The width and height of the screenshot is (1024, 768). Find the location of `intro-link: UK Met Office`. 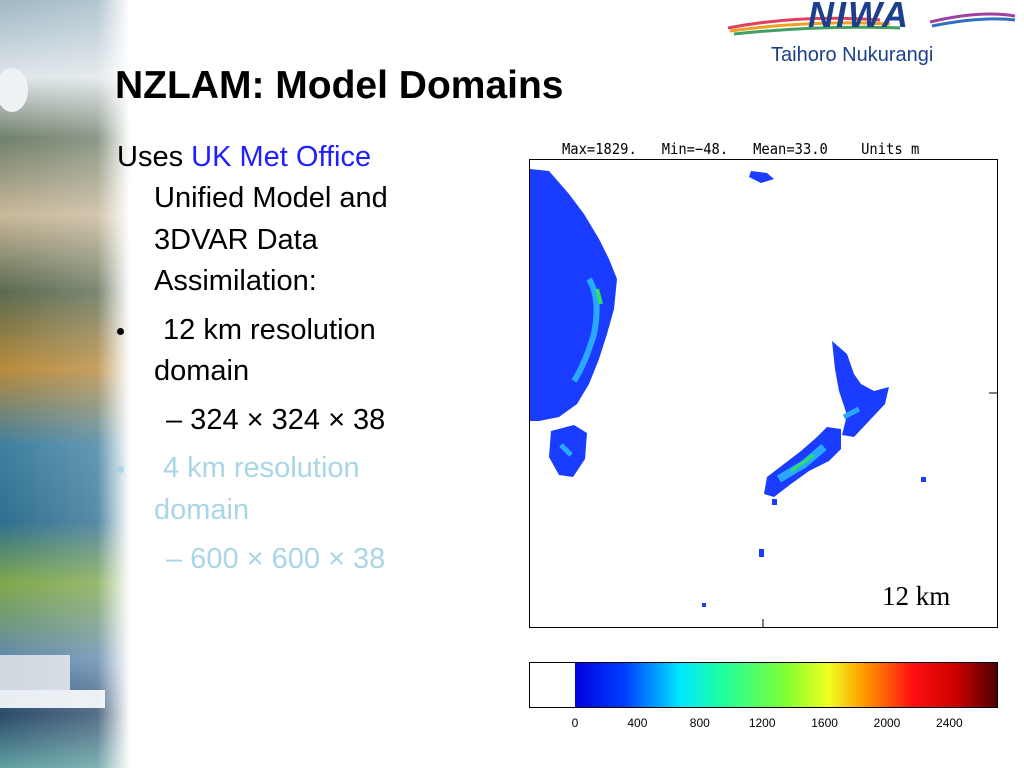

intro-link: UK Met Office is located at coordinates (281, 157).